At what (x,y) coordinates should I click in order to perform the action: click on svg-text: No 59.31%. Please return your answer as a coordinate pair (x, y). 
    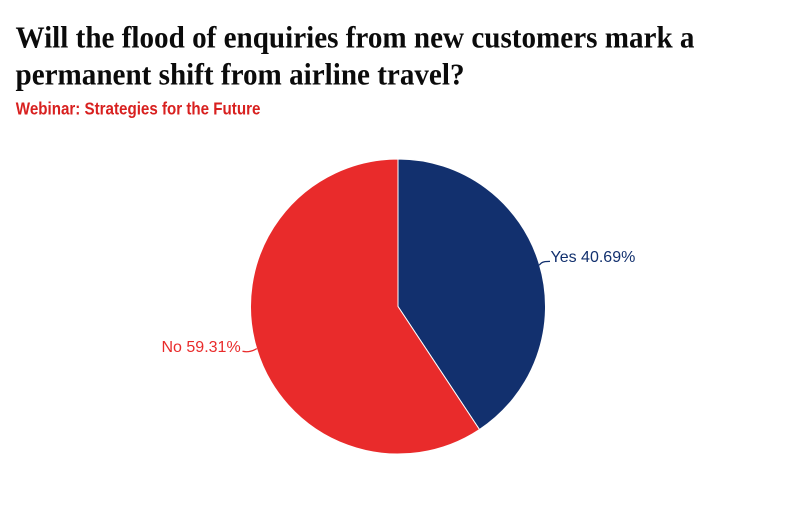
    Looking at the image, I should click on (201, 347).